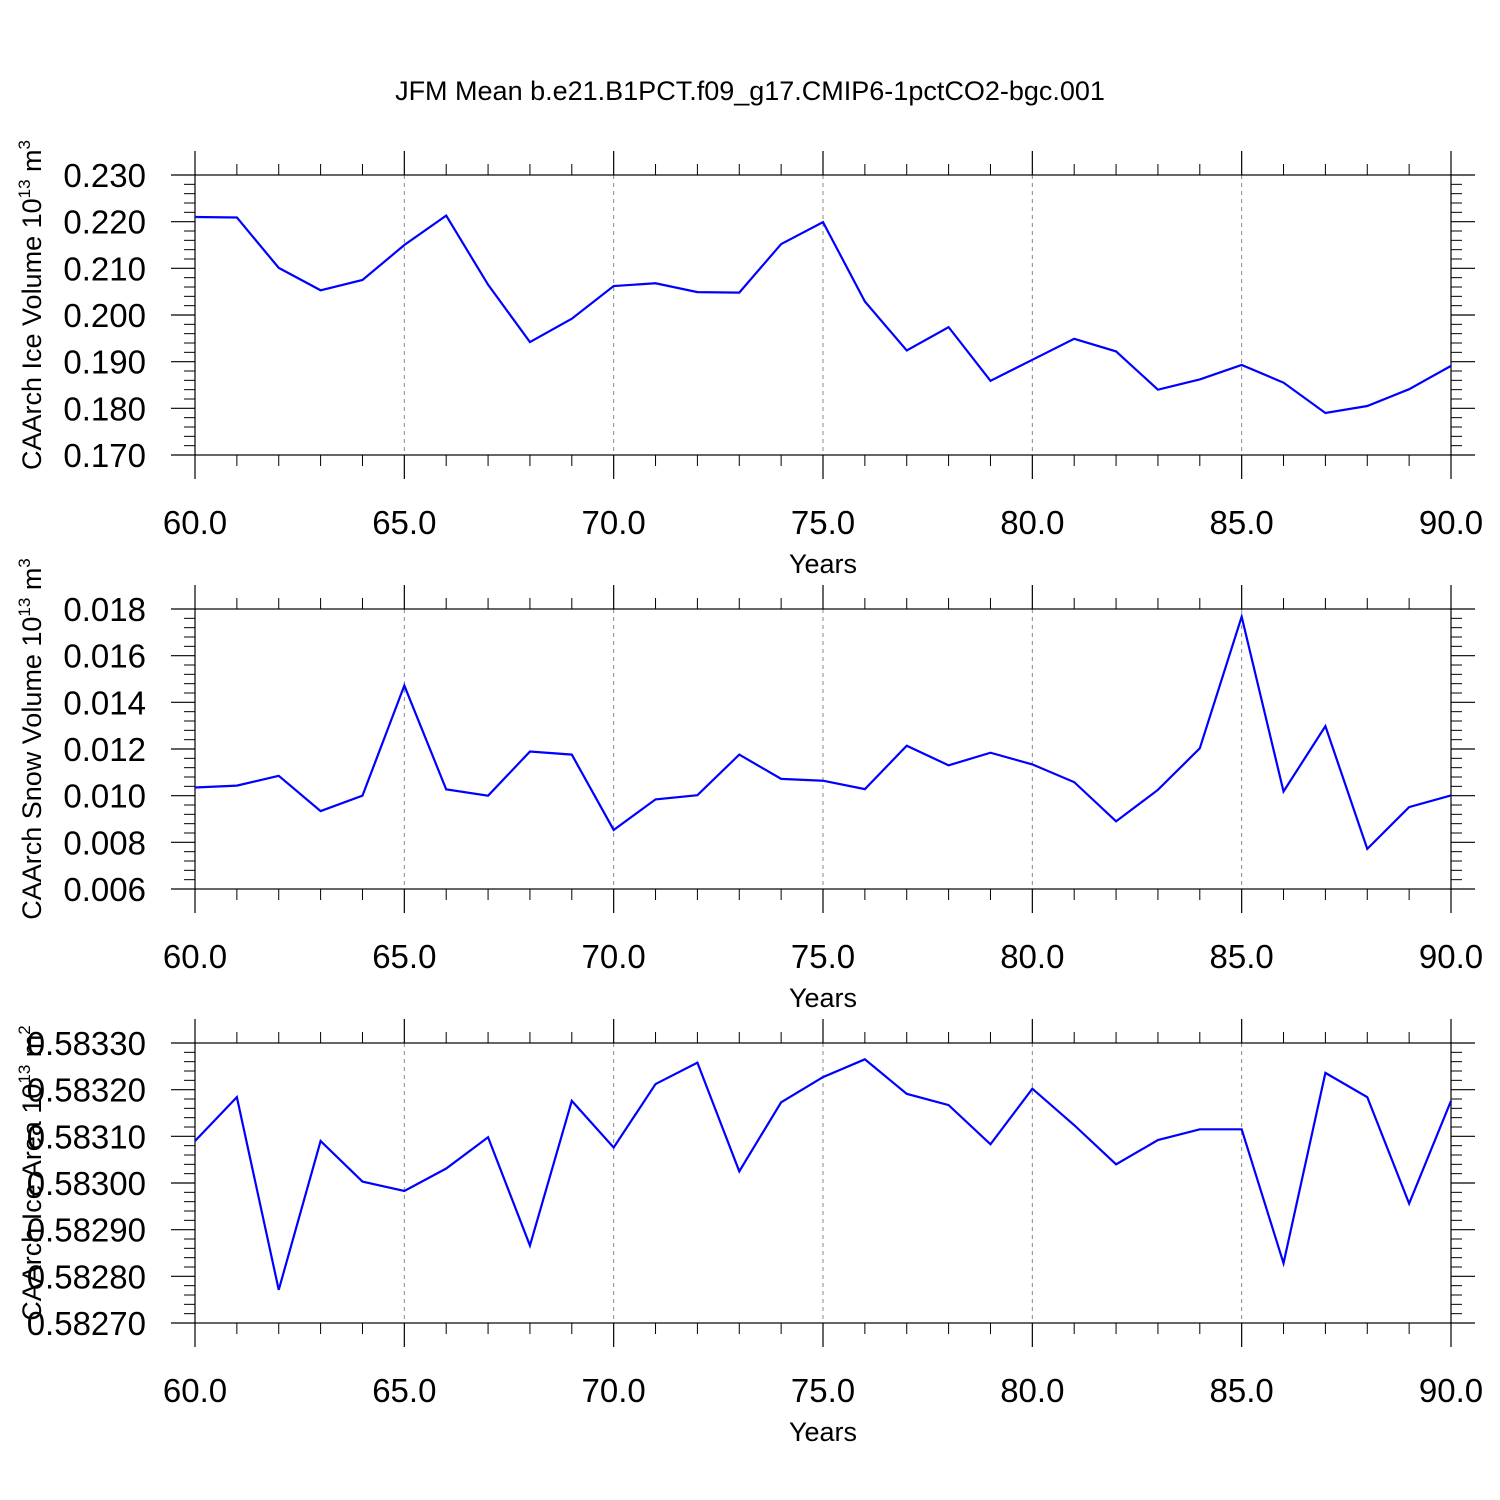 The image size is (1500, 1500). Describe the element at coordinates (104, 408) in the screenshot. I see `y-tick-label: 0.180` at that location.